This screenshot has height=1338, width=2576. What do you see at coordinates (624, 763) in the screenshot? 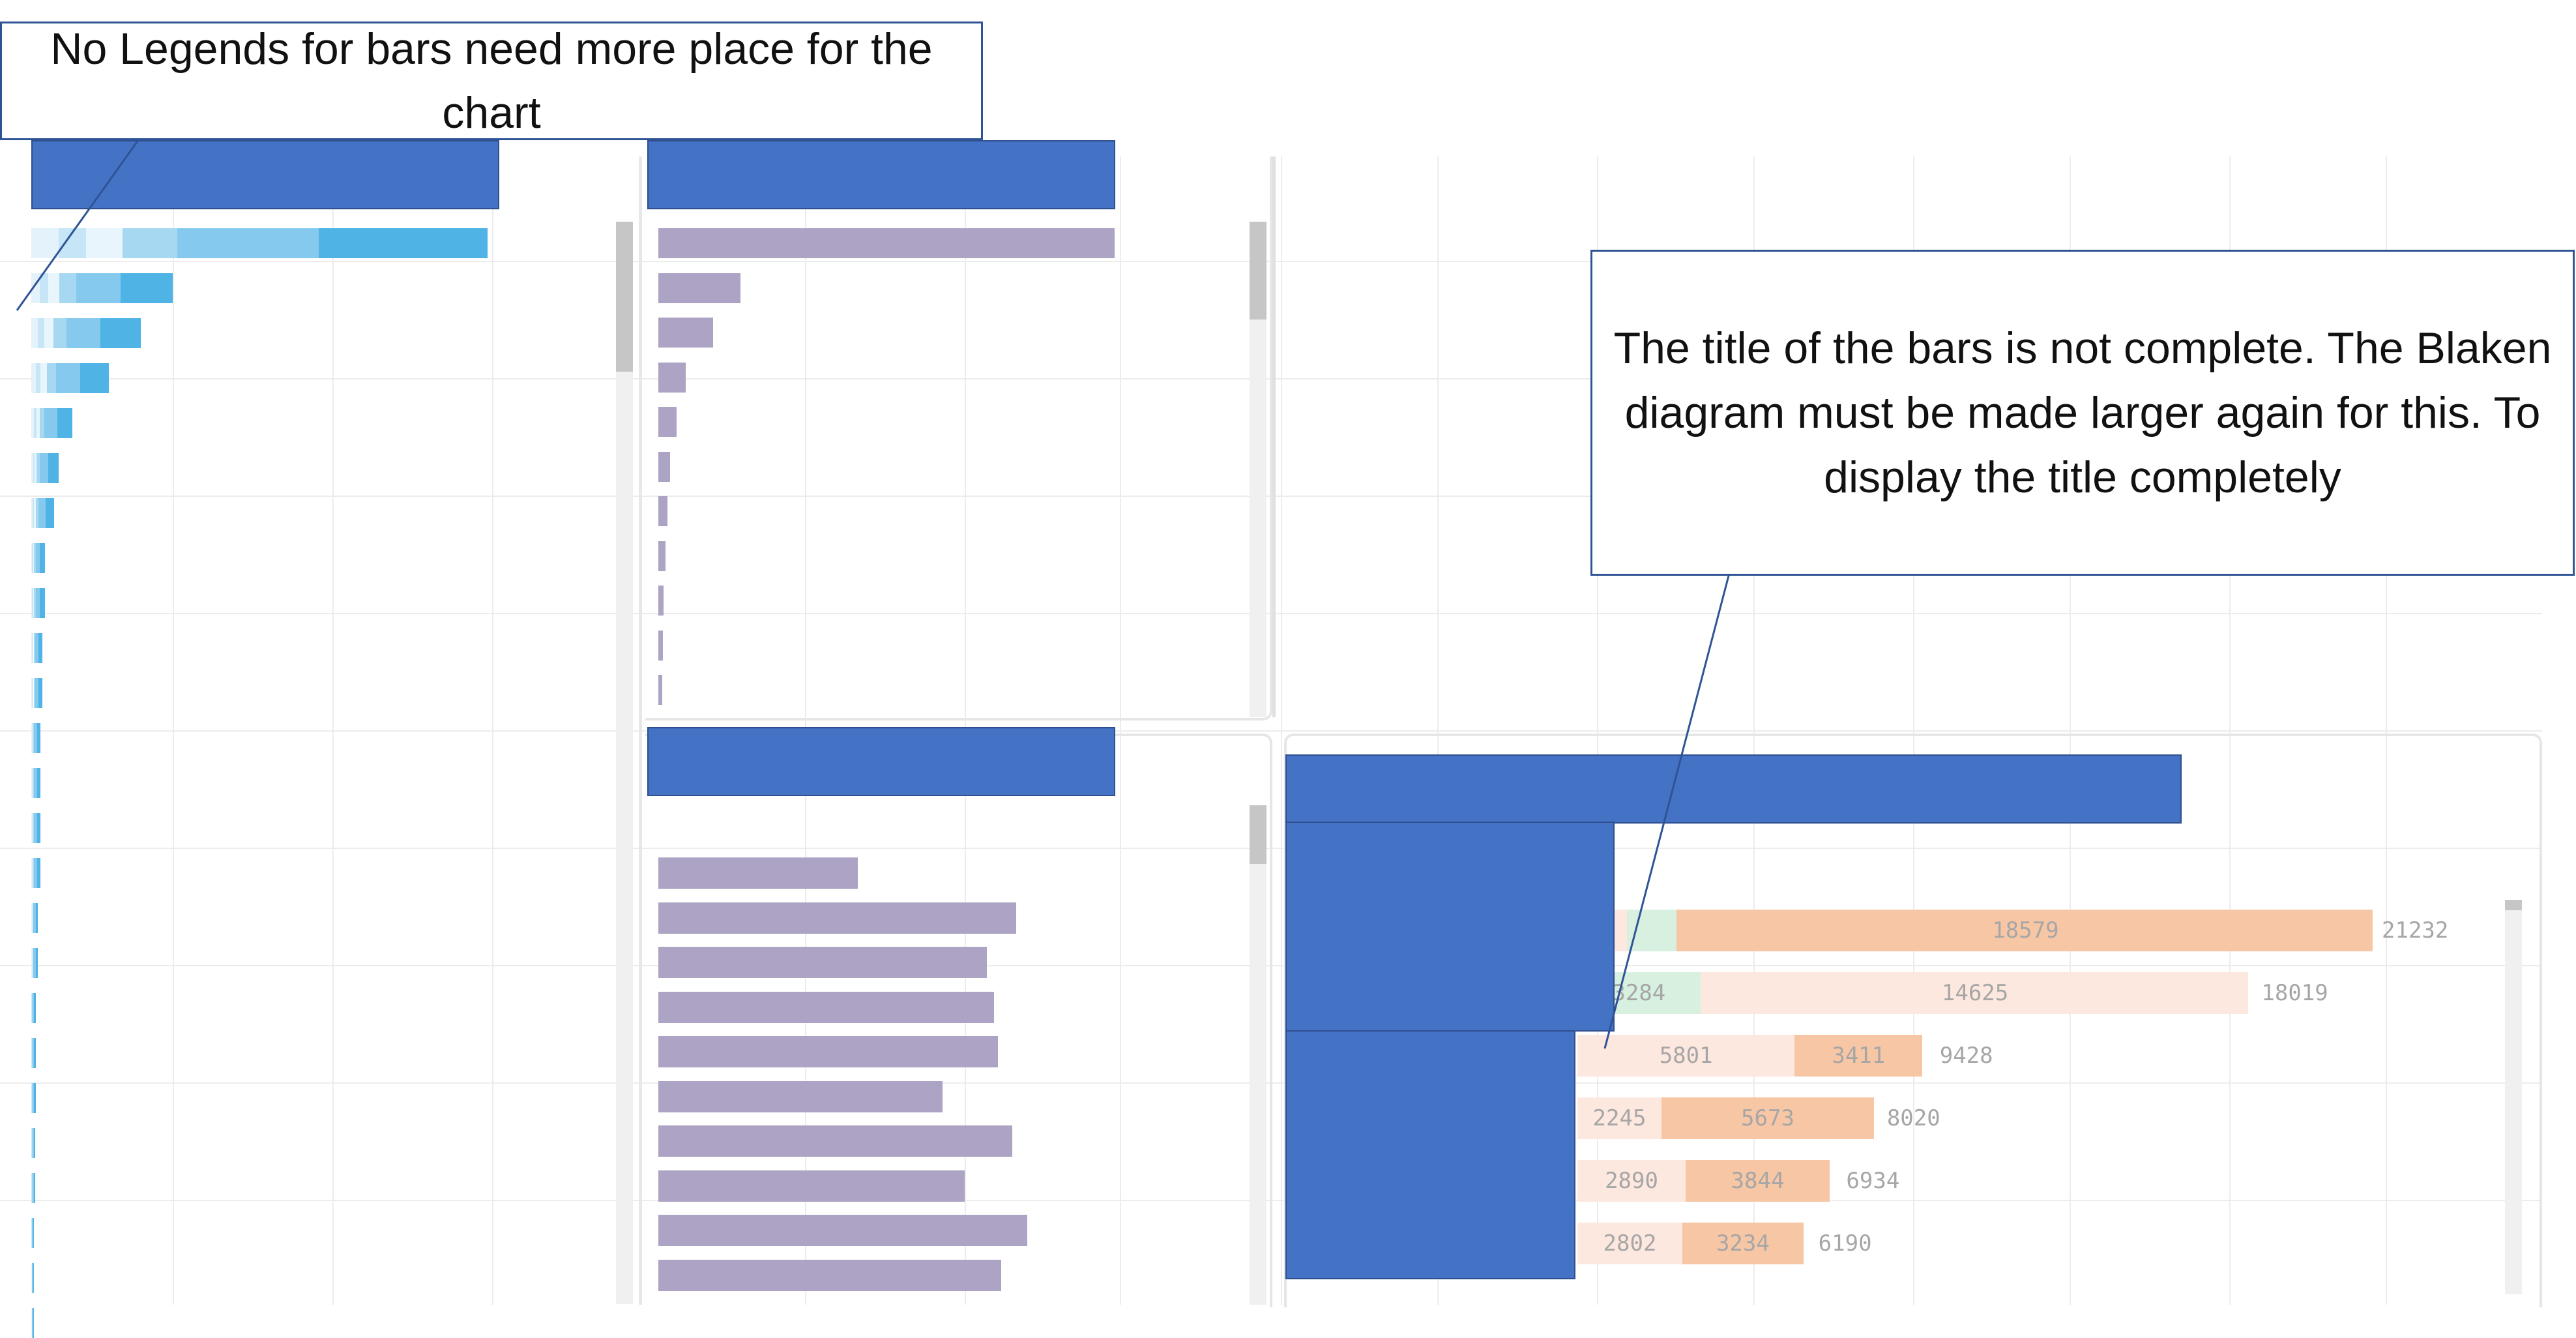
I see `scrollbar-top-left` at bounding box center [624, 763].